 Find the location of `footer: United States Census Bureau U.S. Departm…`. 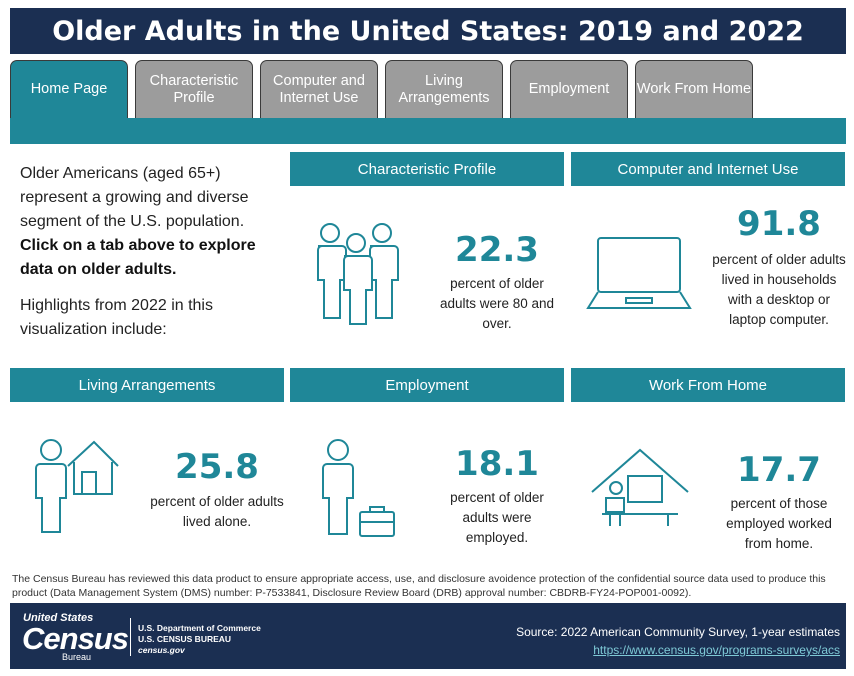

footer: United States Census Bureau U.S. Departm… is located at coordinates (428, 636).